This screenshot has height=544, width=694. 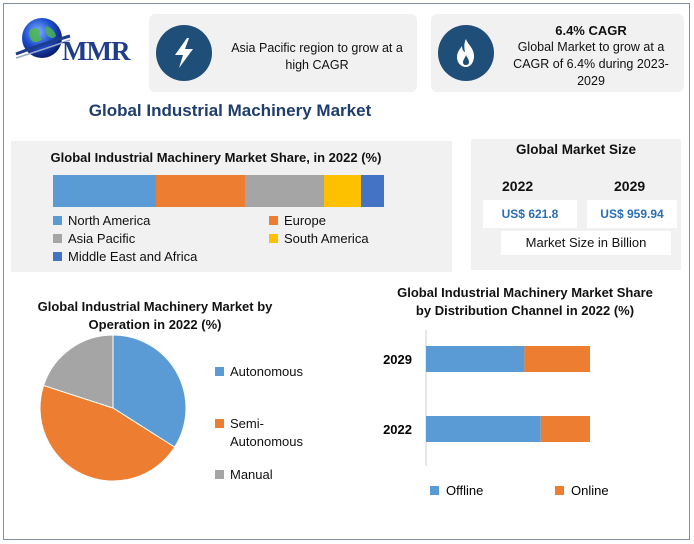 I want to click on legend-label-line: Semi-, so click(x=247, y=423).